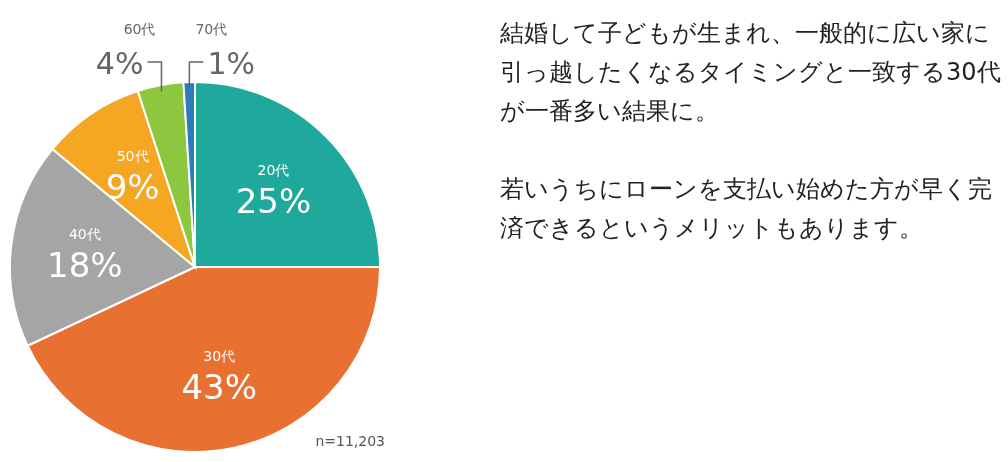 This screenshot has height=462, width=1008. Describe the element at coordinates (219, 356) in the screenshot. I see `slice-label: 30代` at that location.